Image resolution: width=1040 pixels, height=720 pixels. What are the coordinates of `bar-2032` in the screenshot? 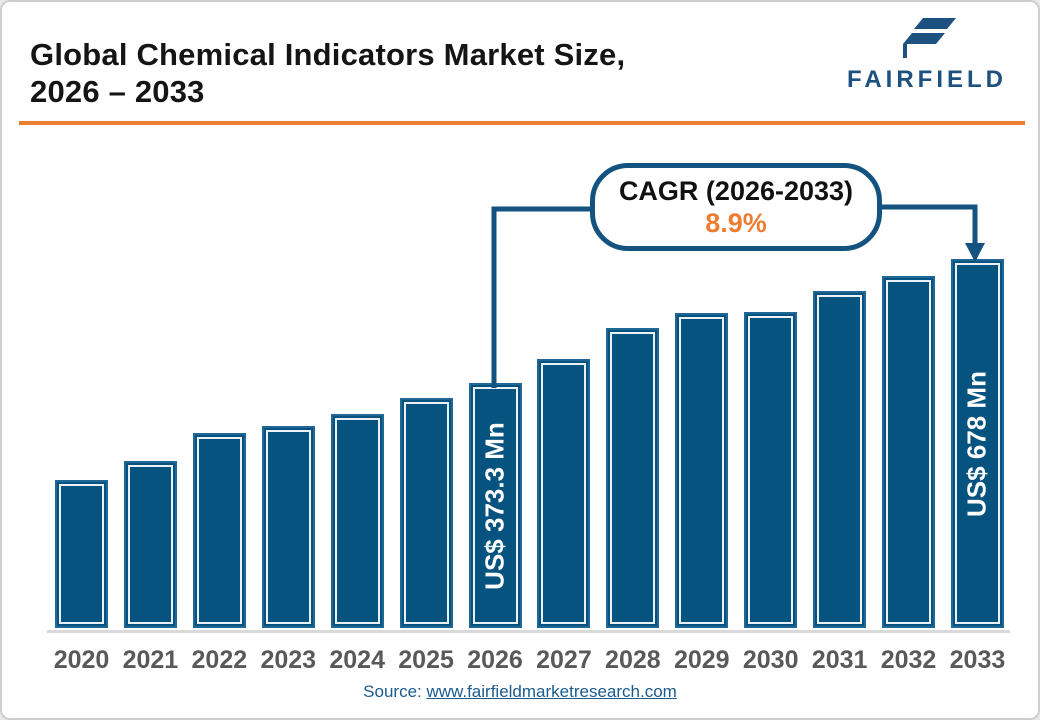 It's located at (909, 452).